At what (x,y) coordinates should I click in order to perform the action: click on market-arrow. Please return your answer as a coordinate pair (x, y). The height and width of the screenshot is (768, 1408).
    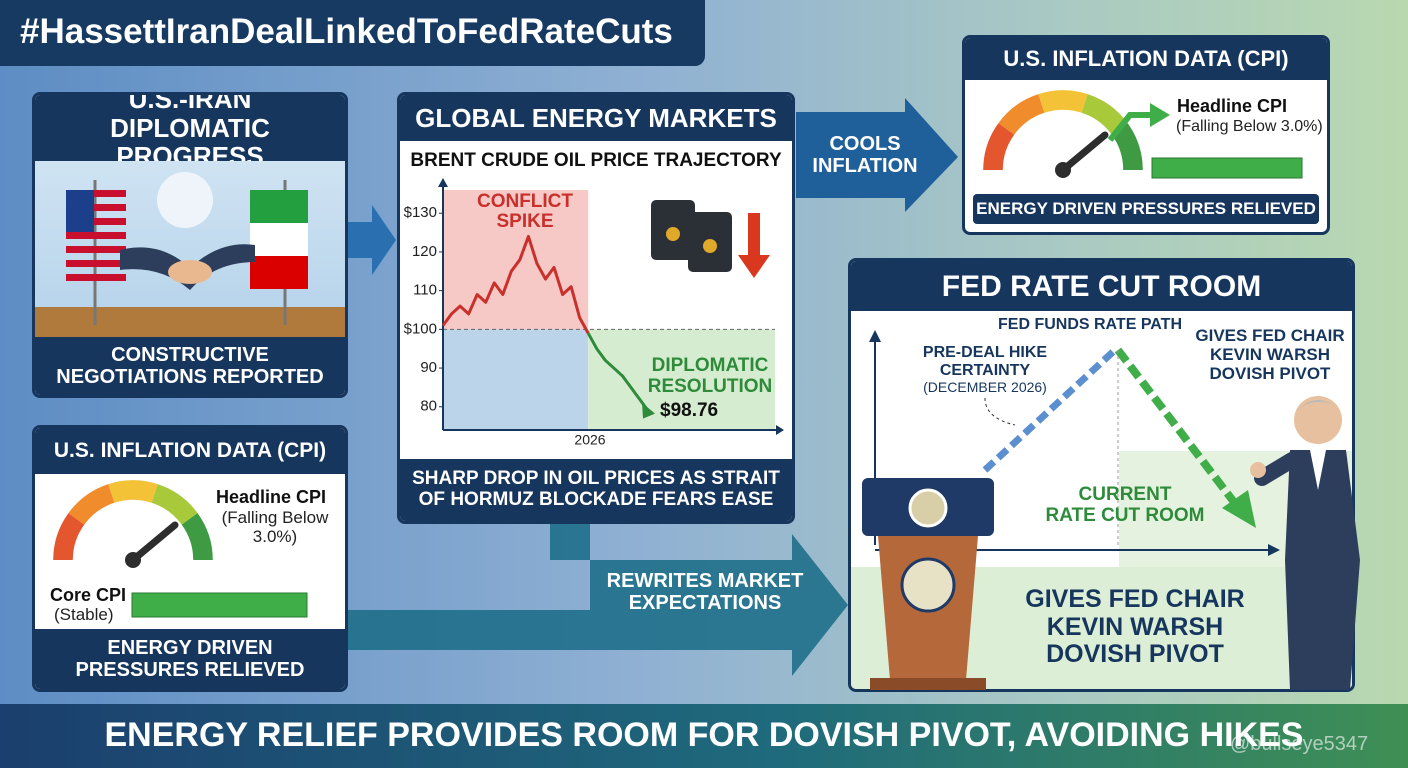
    Looking at the image, I should click on (598, 600).